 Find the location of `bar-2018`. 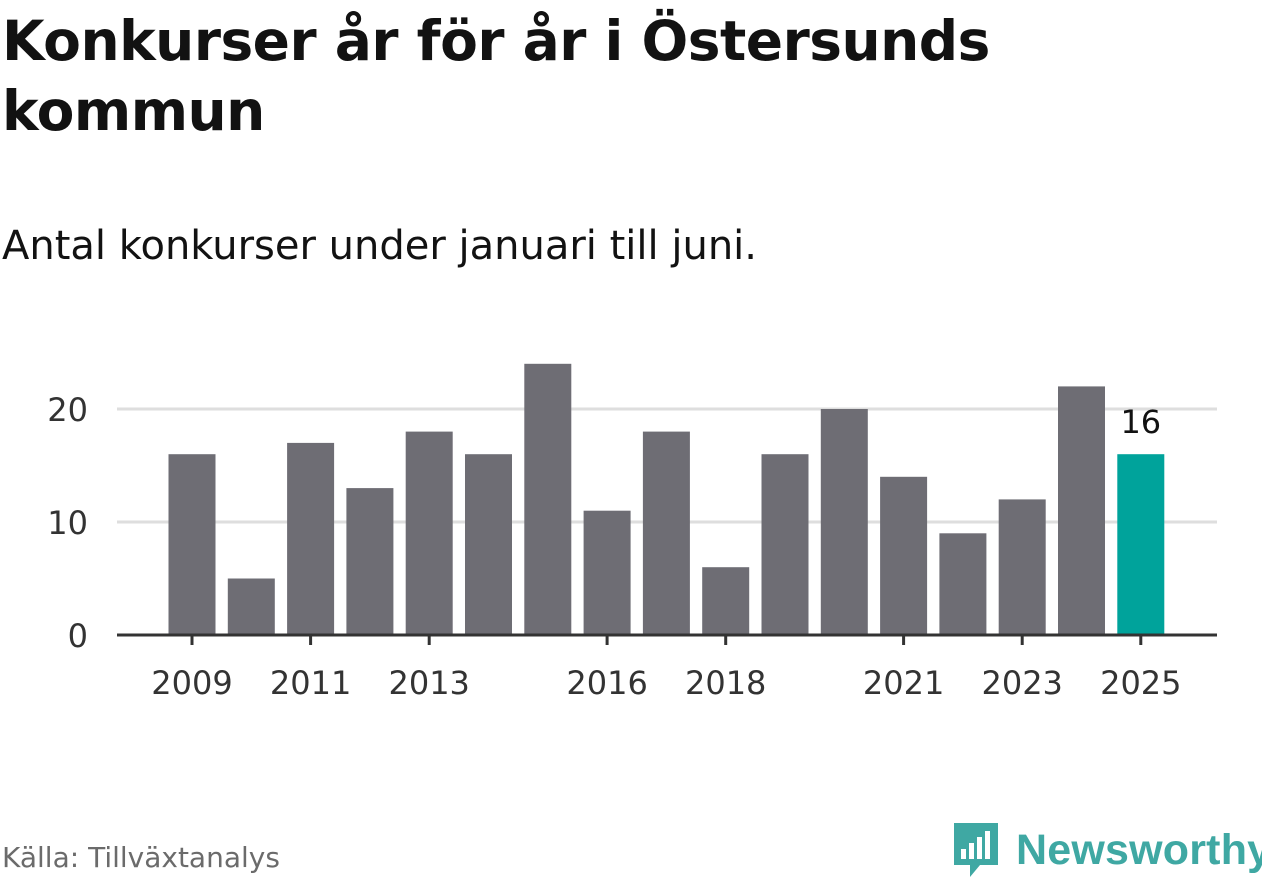

bar-2018 is located at coordinates (726, 601).